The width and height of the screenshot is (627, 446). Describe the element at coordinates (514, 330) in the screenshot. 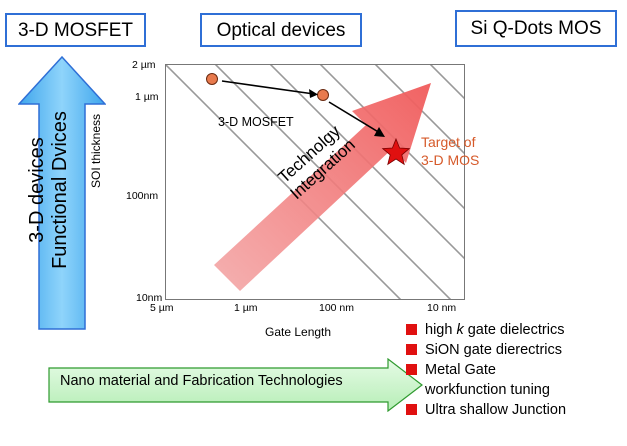

I see `legend-gate-dielectrics-text: gate dielectrics` at that location.